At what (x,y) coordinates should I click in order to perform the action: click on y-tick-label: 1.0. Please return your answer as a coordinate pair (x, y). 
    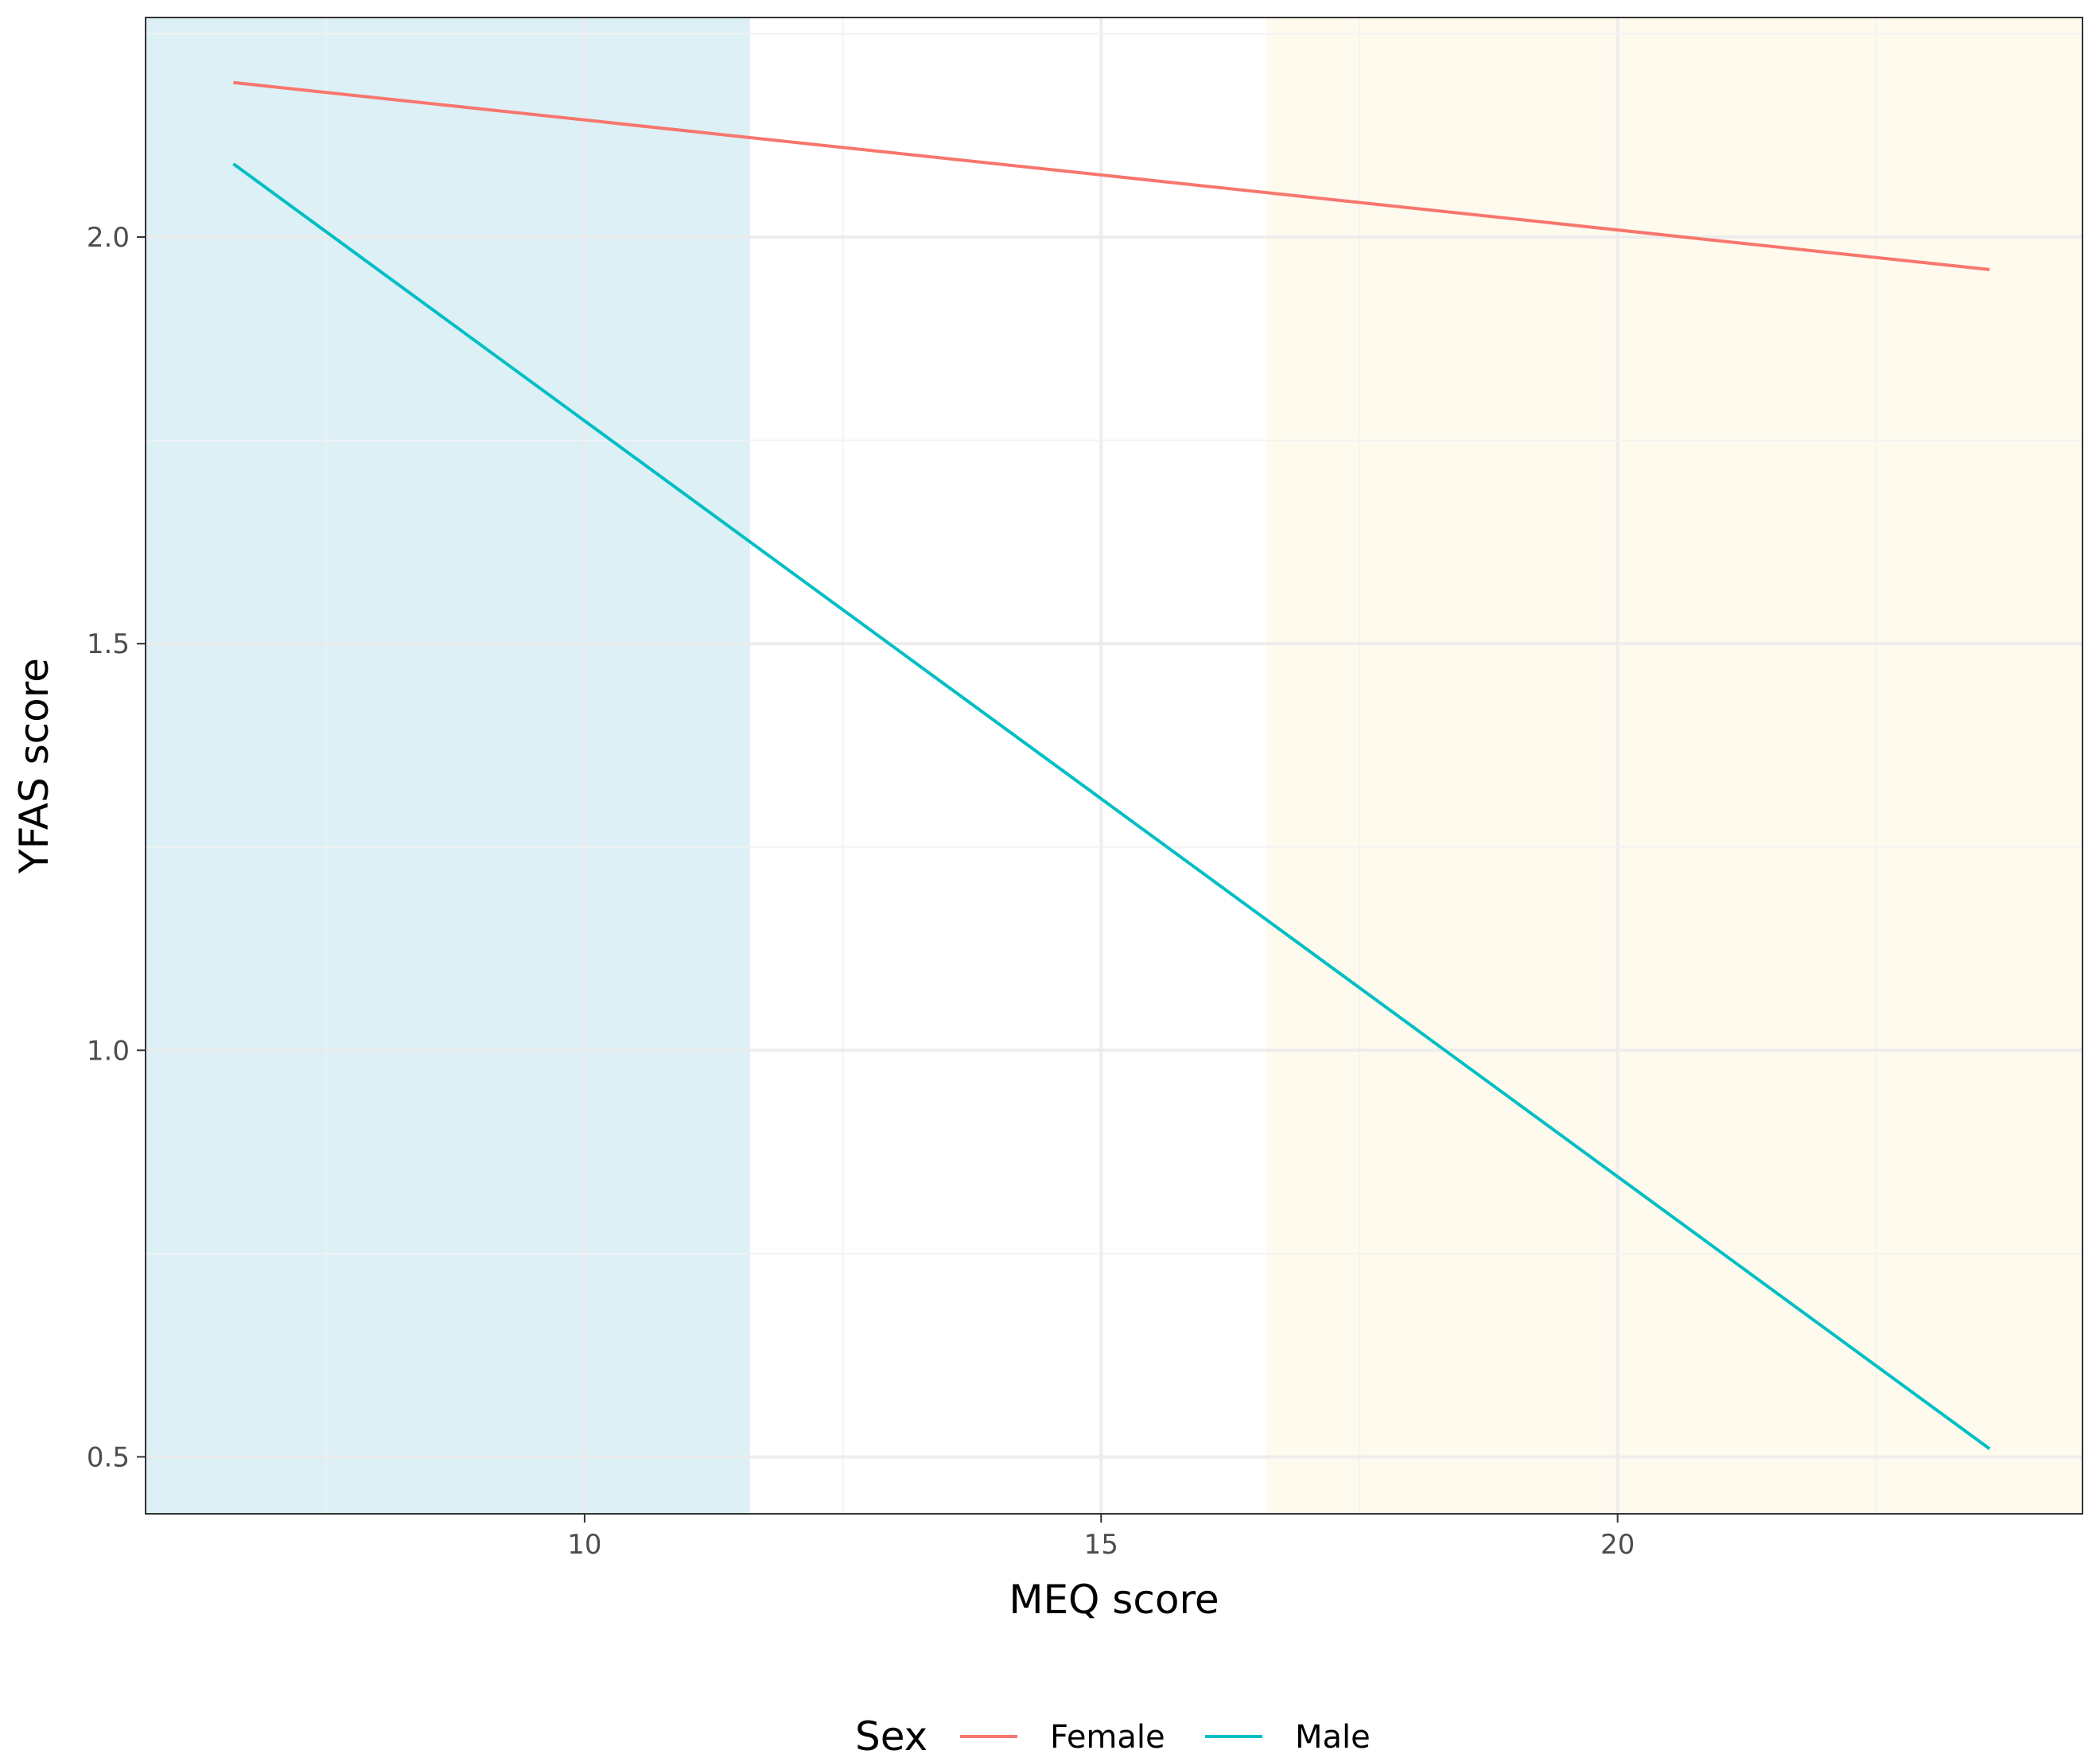
    Looking at the image, I should click on (108, 1051).